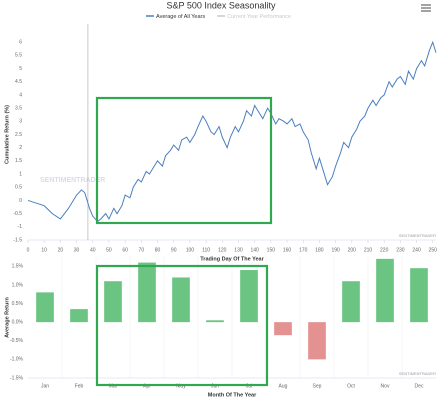 The image size is (442, 400). Describe the element at coordinates (7, 316) in the screenshot. I see `y-axis-title: Average Return` at that location.